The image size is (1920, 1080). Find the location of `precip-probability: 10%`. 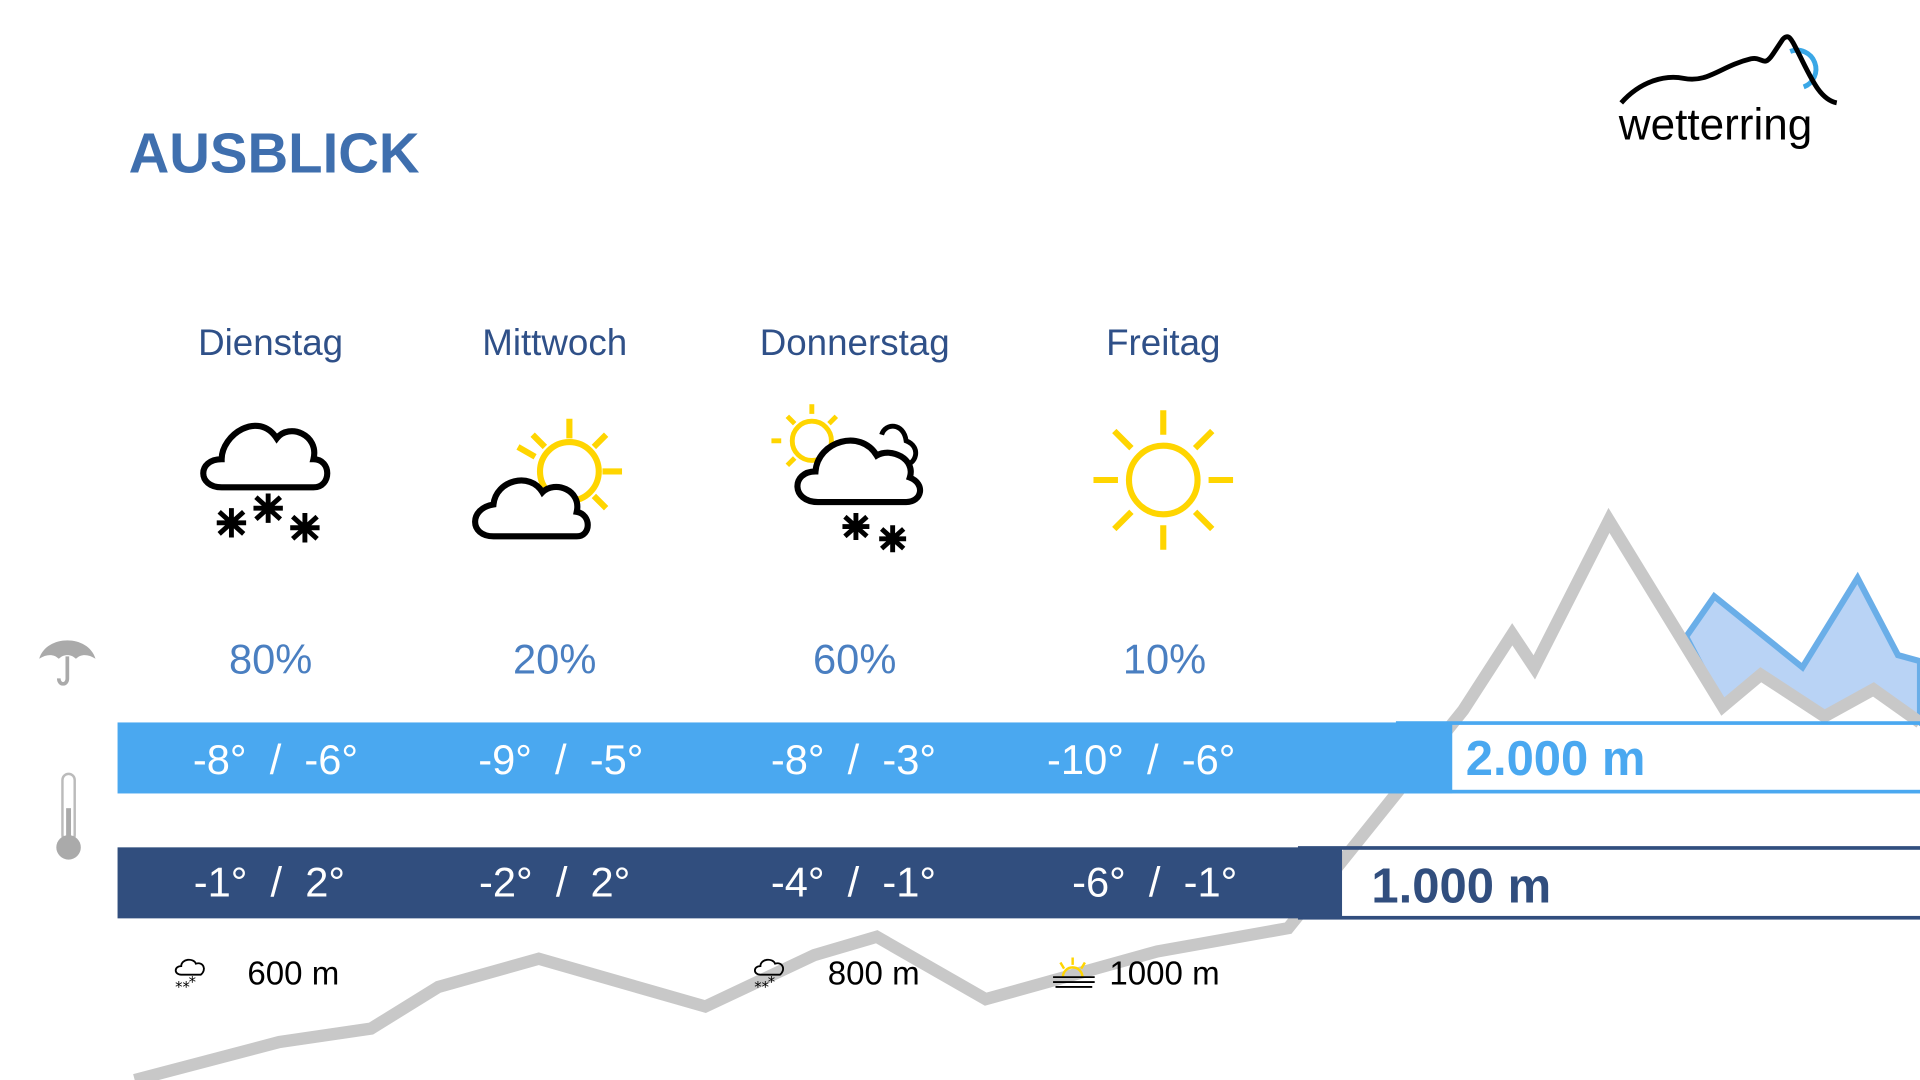

precip-probability: 10% is located at coordinates (1164, 660).